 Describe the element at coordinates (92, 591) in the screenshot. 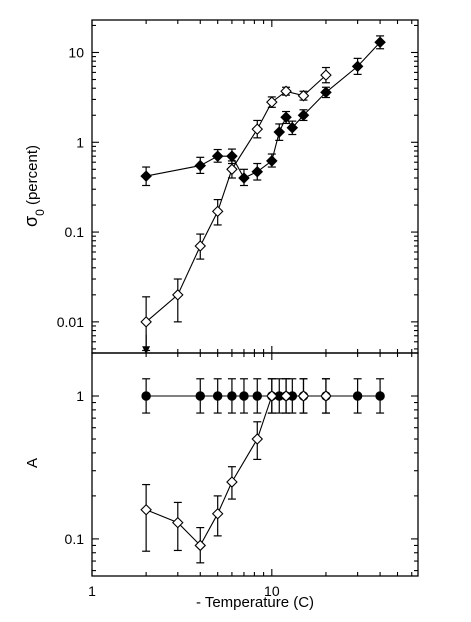

I see `x-tick-label: 1` at that location.